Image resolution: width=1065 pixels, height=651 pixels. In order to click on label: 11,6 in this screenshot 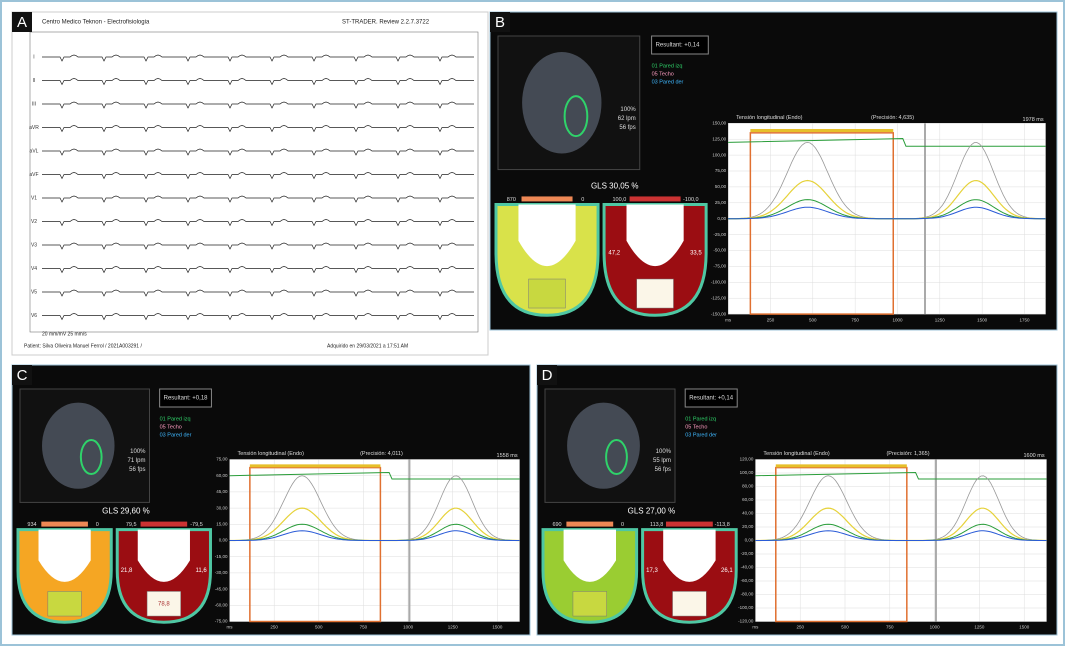, I will do `click(202, 571)`.